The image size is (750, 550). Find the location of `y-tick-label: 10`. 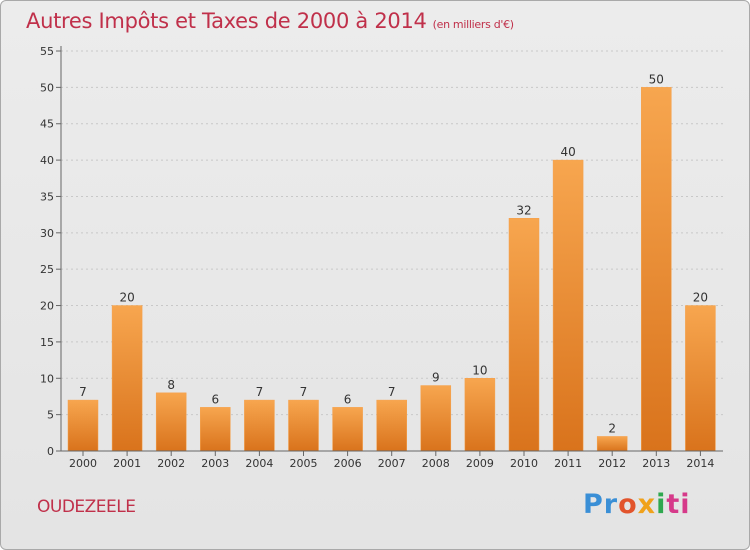

y-tick-label: 10 is located at coordinates (47, 378).